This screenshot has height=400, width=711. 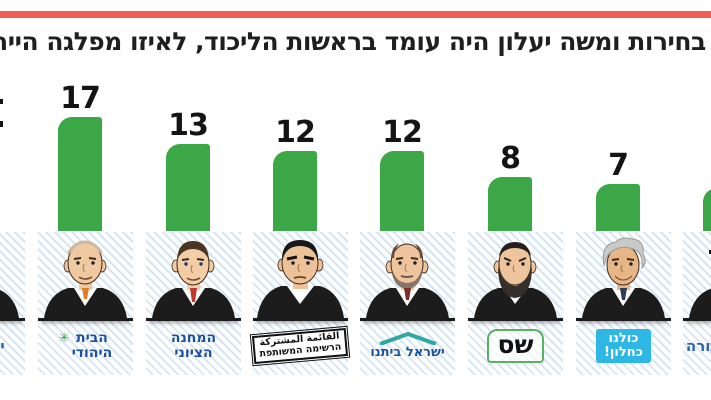 I want to click on party-logo-hamachane-hatzioni: המחנה הציוני, so click(x=193, y=346).